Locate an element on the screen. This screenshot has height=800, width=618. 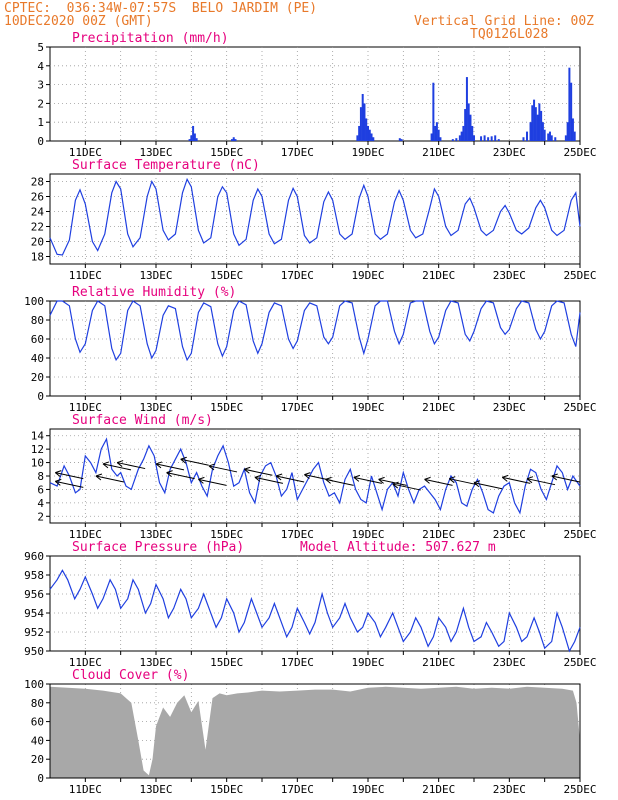
y-tick-label: 6 is located at coordinates (40, 489).